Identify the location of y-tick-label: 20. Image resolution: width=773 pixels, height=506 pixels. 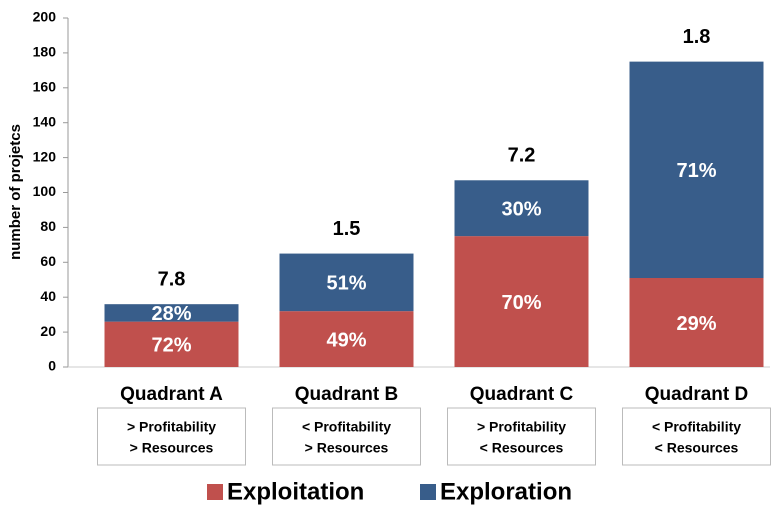
(48, 331).